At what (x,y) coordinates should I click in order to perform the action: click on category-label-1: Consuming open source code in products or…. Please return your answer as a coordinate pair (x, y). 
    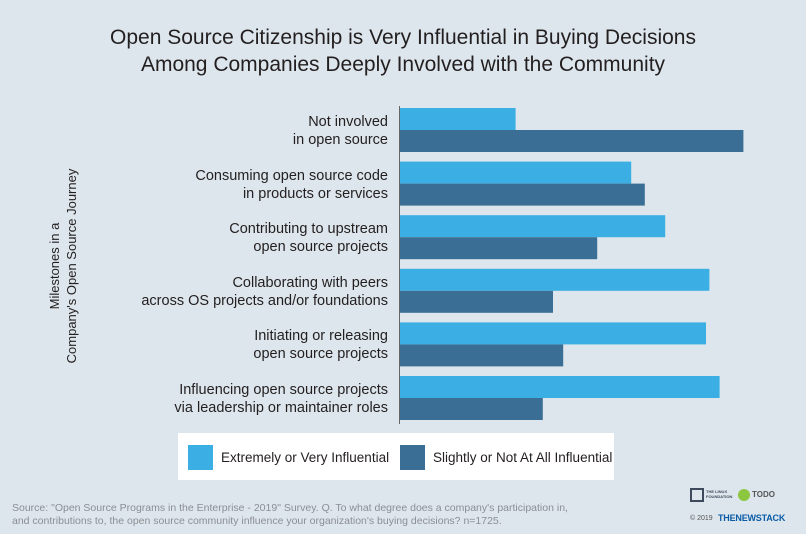
    Looking at the image, I should click on (291, 185).